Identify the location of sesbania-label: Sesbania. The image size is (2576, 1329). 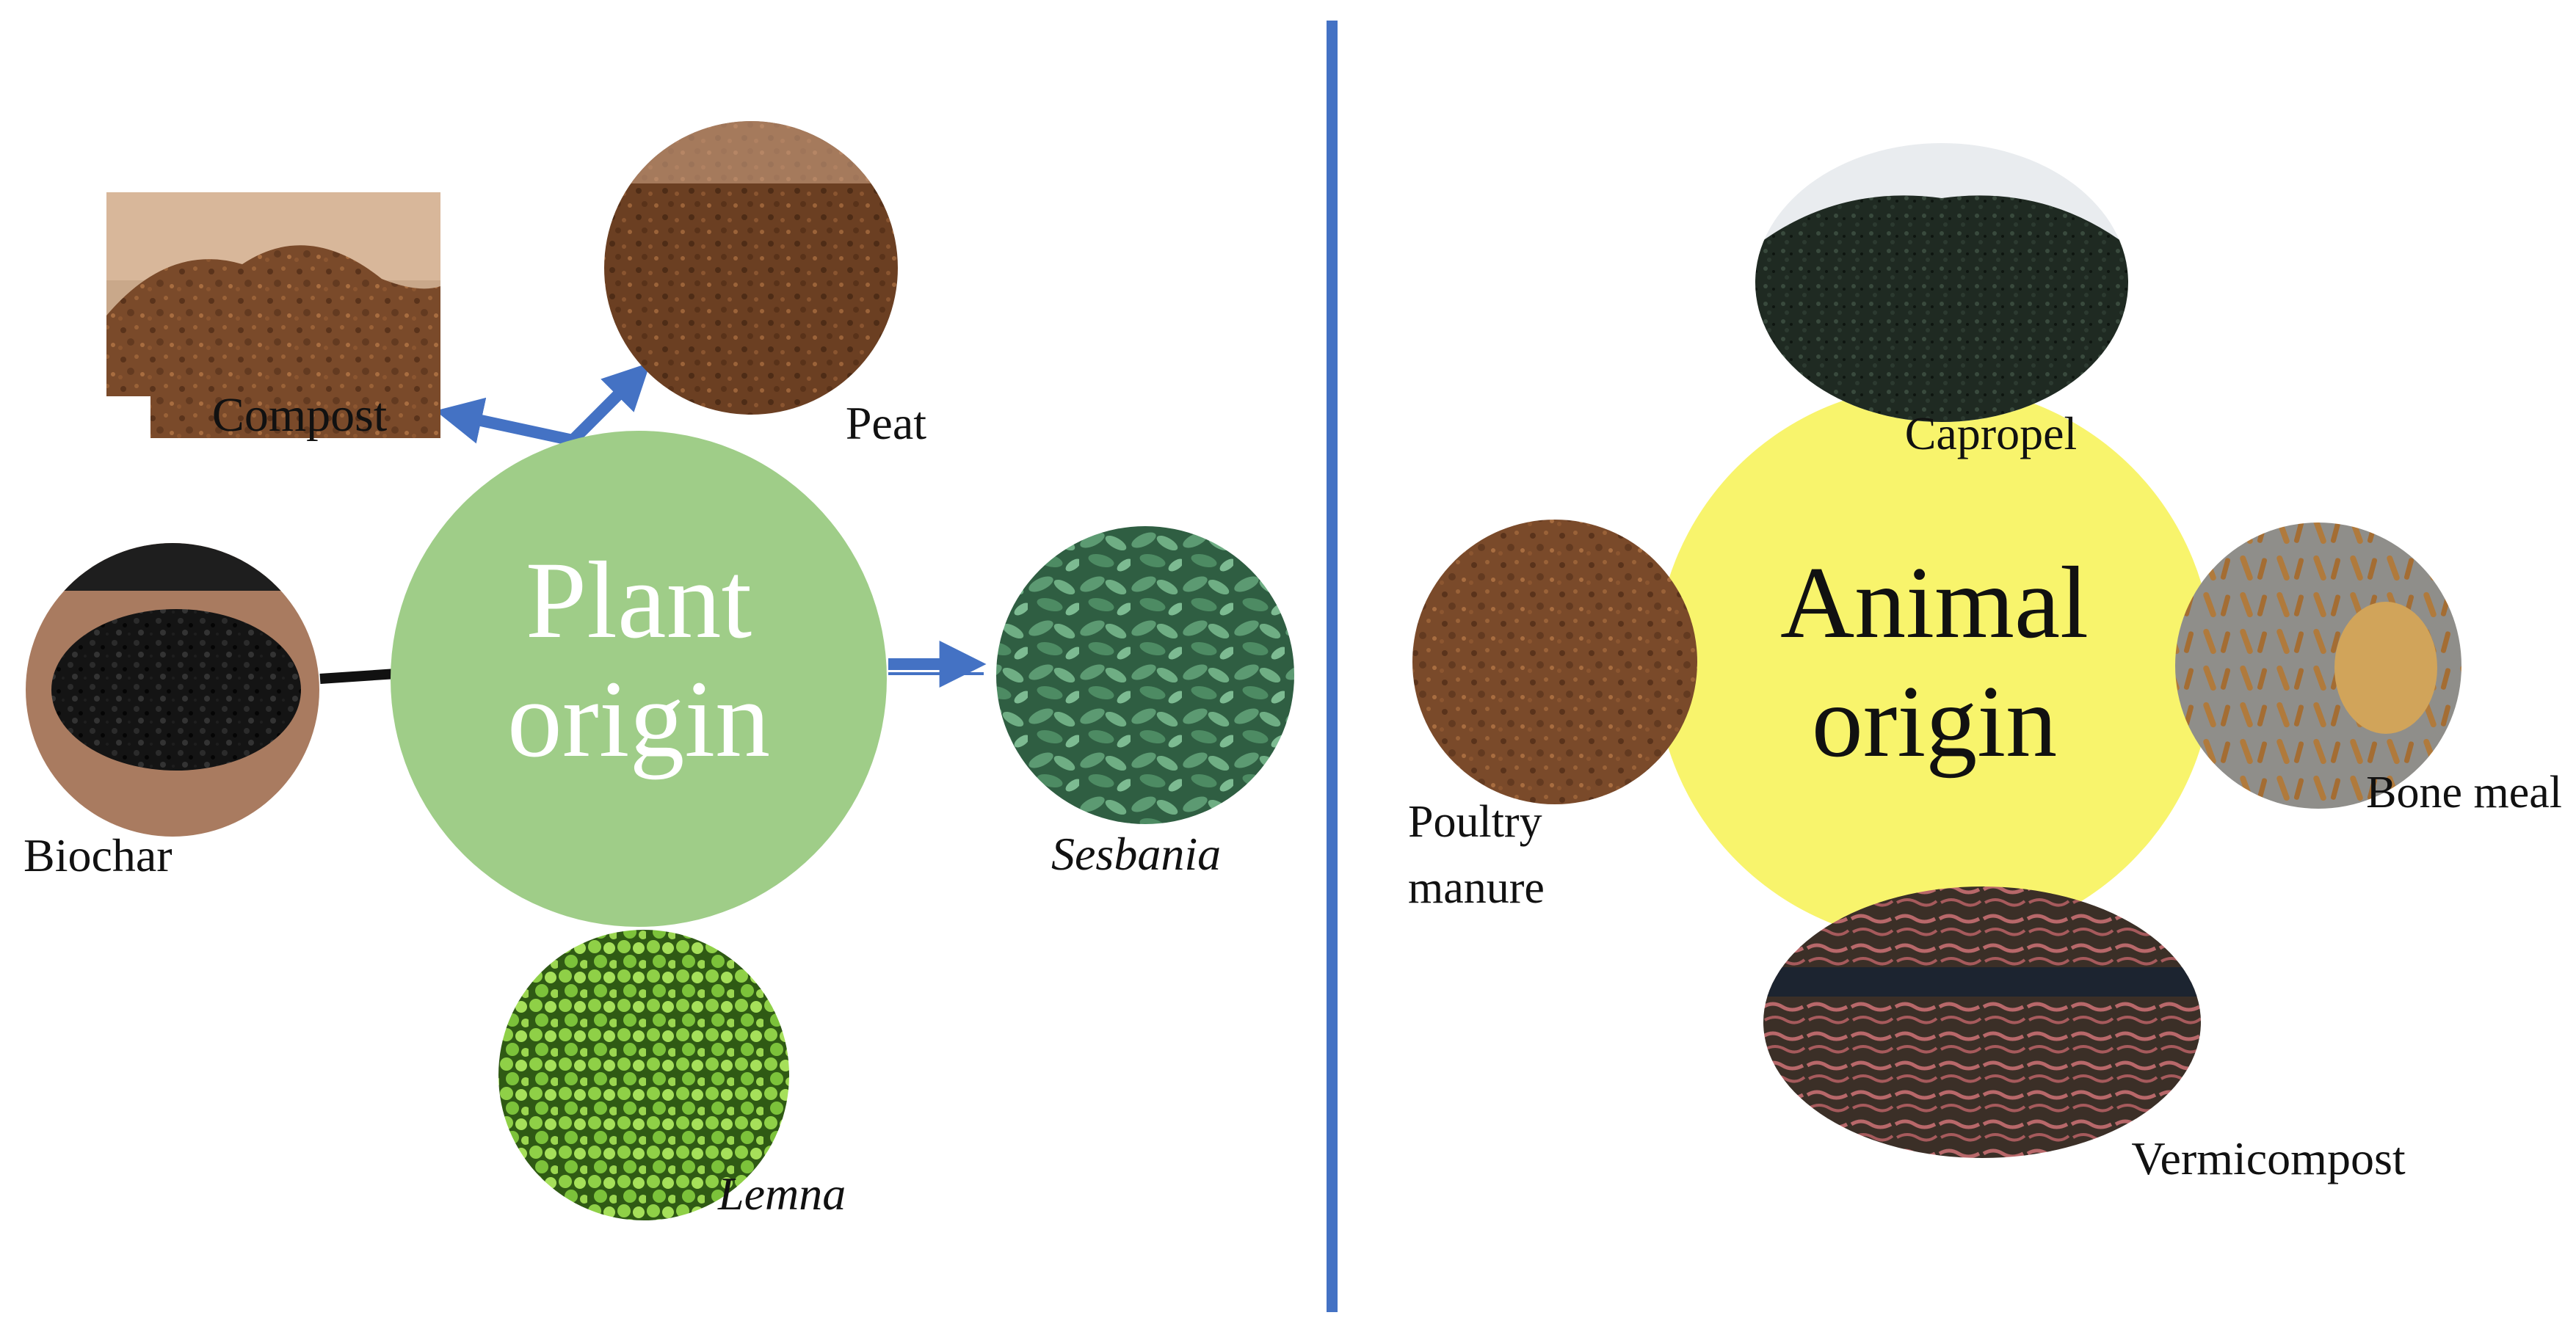
(1136, 854).